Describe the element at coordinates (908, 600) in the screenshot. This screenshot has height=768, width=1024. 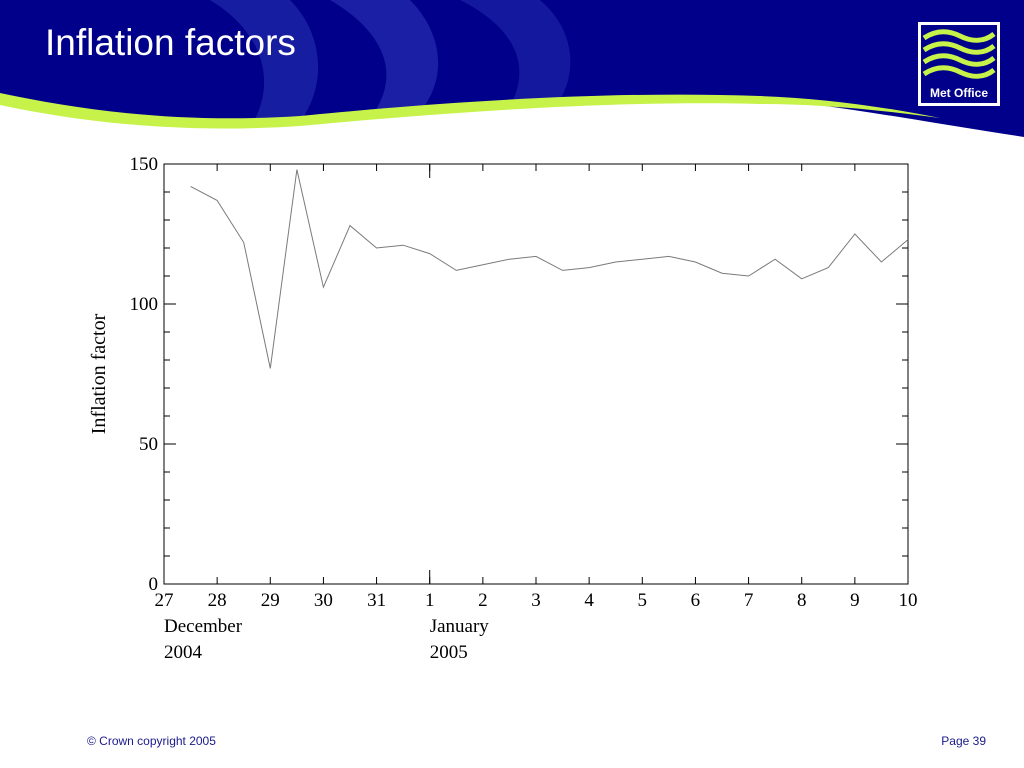
I see `x-tick-label: 10` at that location.